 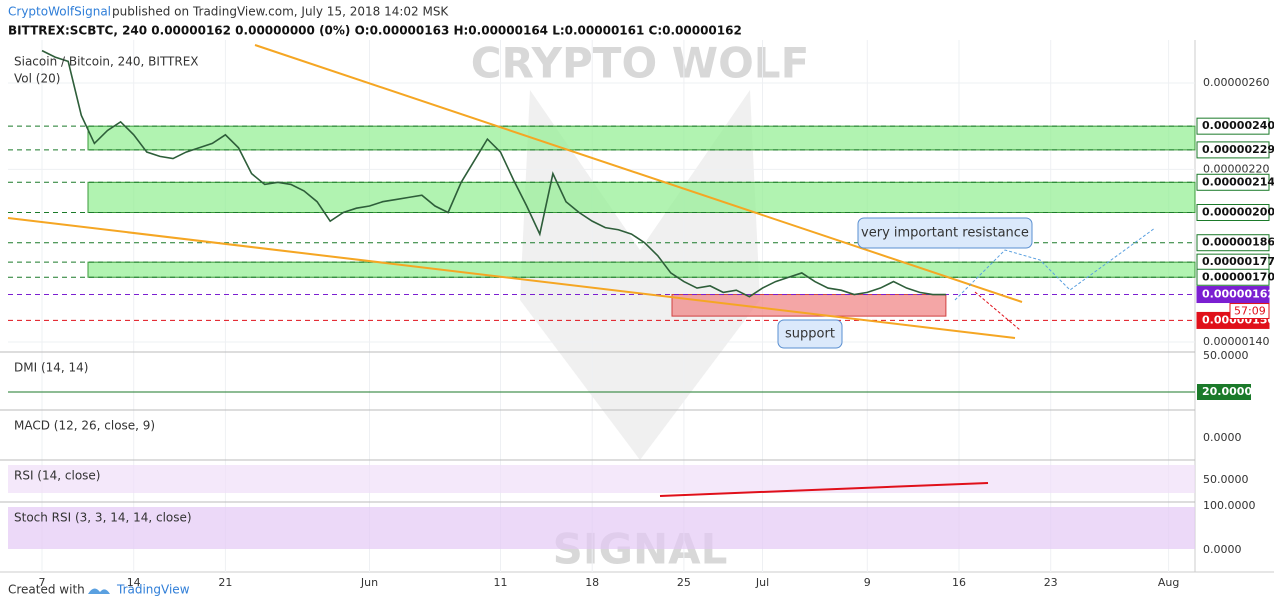 What do you see at coordinates (1238, 212) in the screenshot?
I see `level-label: 0.00000200` at bounding box center [1238, 212].